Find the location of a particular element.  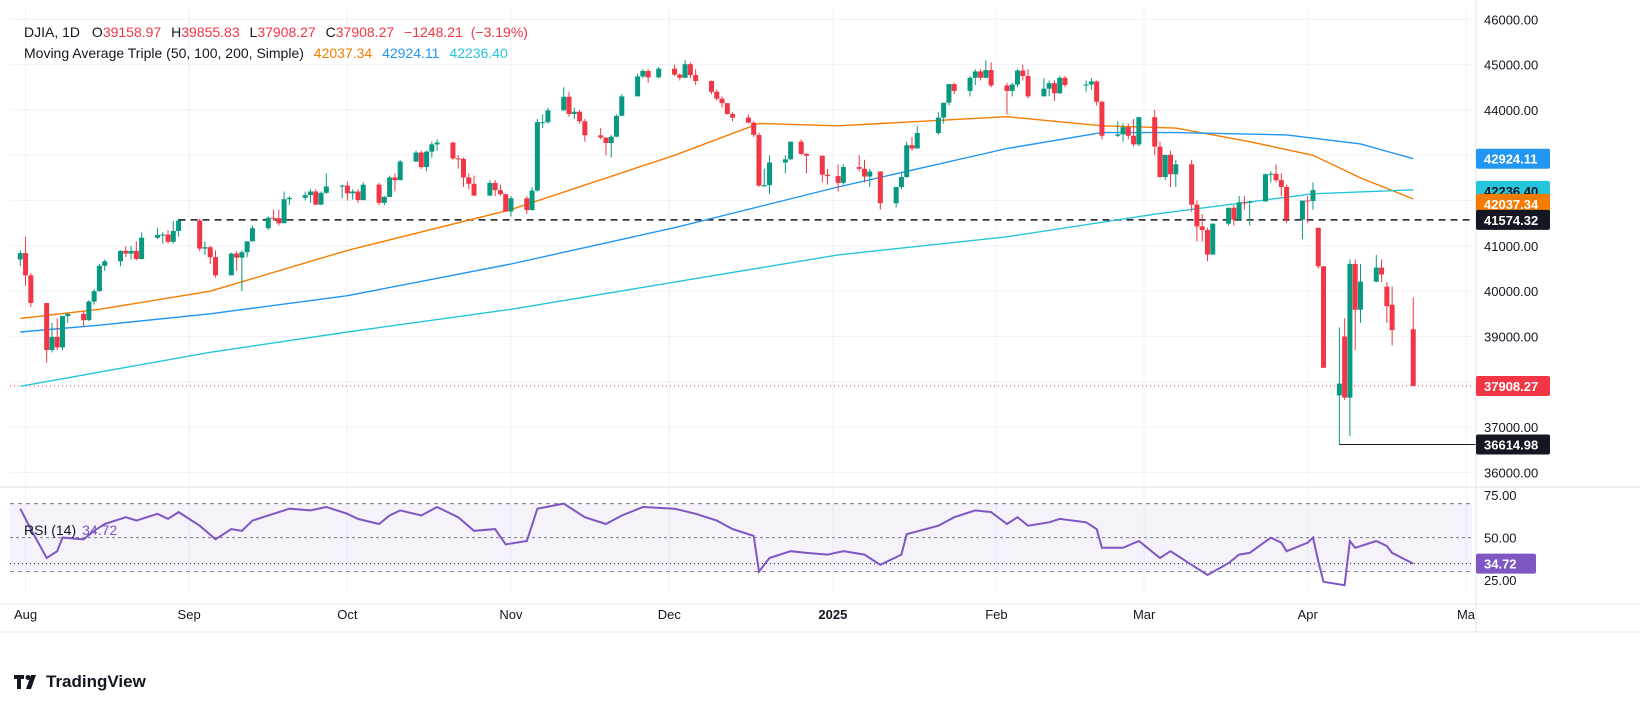

rsi-legend: RSI (14) 34.72 is located at coordinates (70, 530).